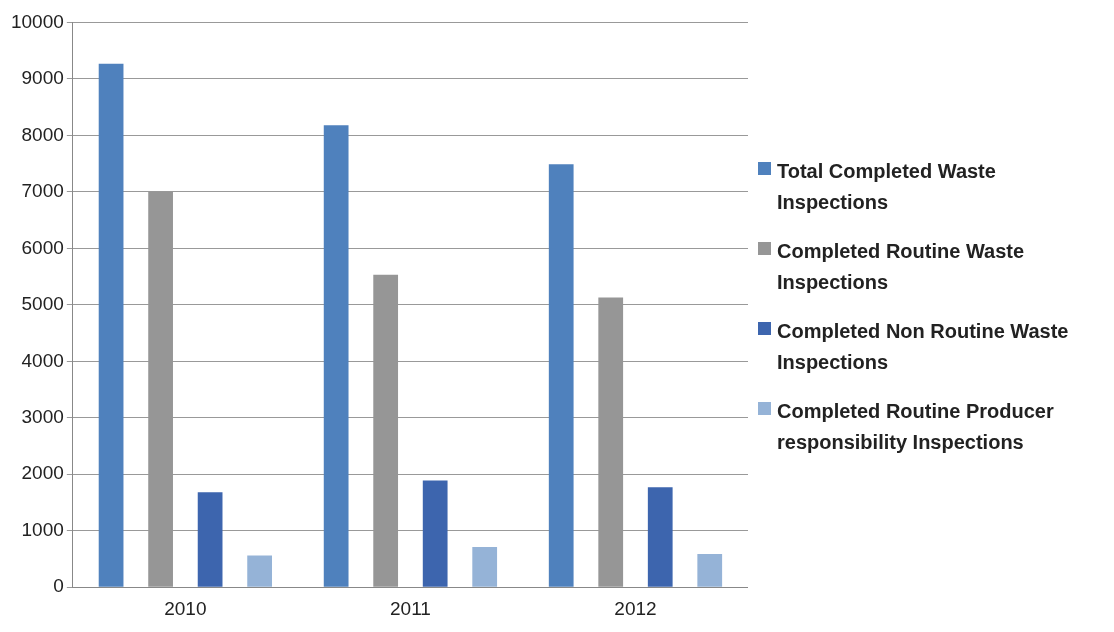 The width and height of the screenshot is (1114, 632). What do you see at coordinates (916, 427) in the screenshot?
I see `legend-label: Completed Routine Producer responsibility Inspections` at bounding box center [916, 427].